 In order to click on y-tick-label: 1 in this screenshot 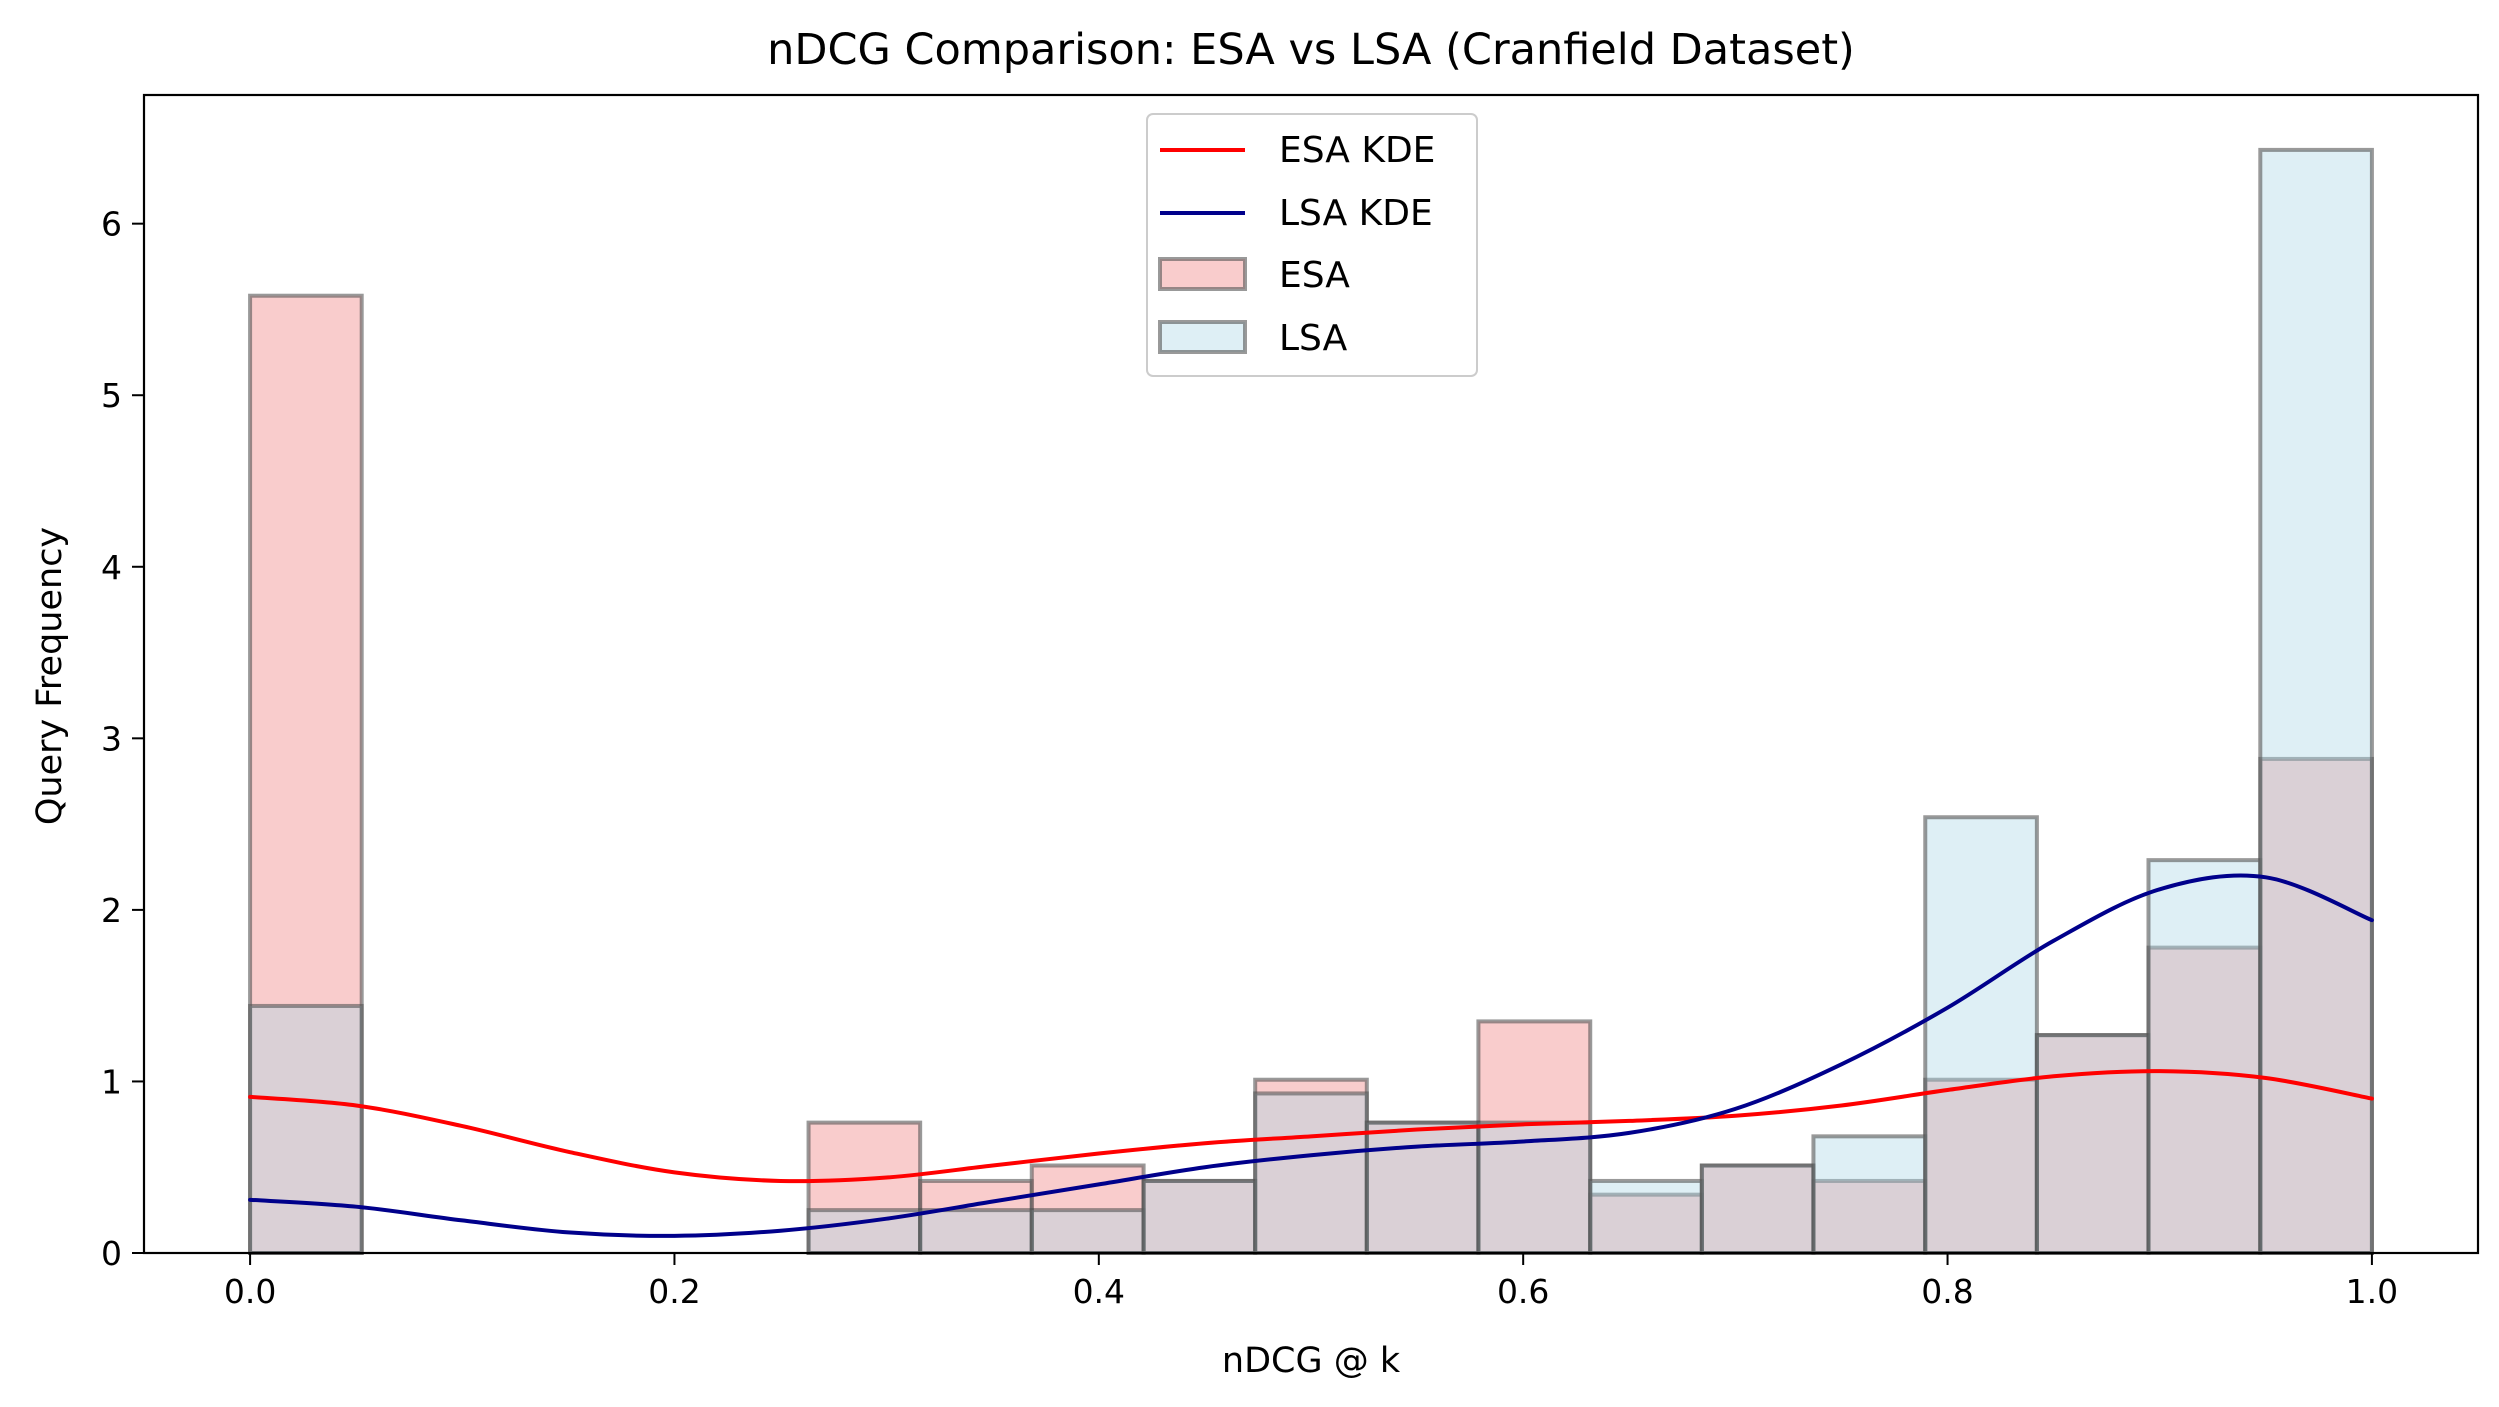, I will do `click(111, 1081)`.